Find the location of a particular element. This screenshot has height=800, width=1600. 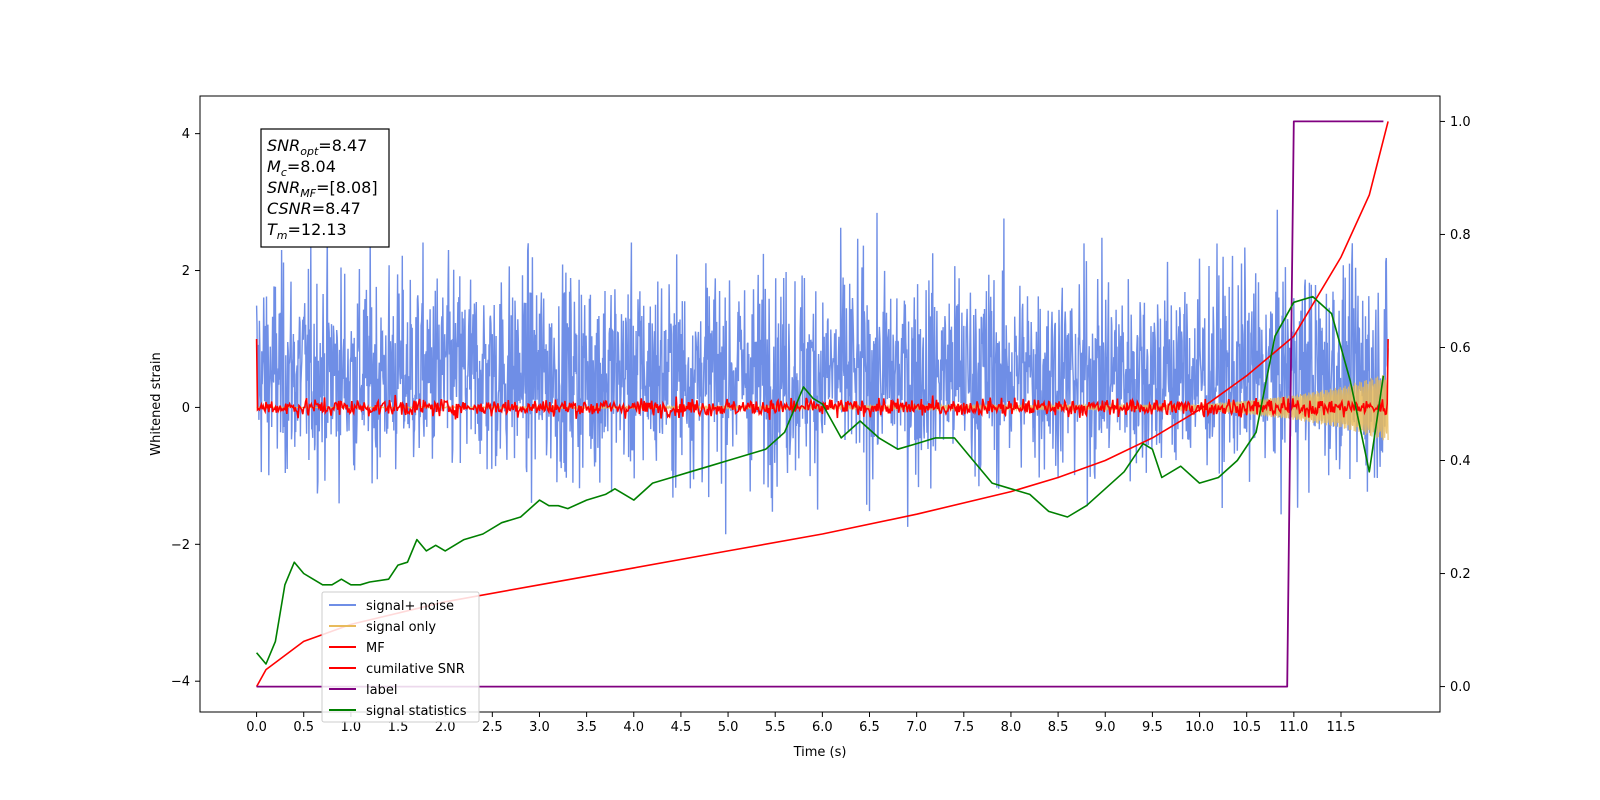

y2-tick-label: 0.8 is located at coordinates (1460, 235).